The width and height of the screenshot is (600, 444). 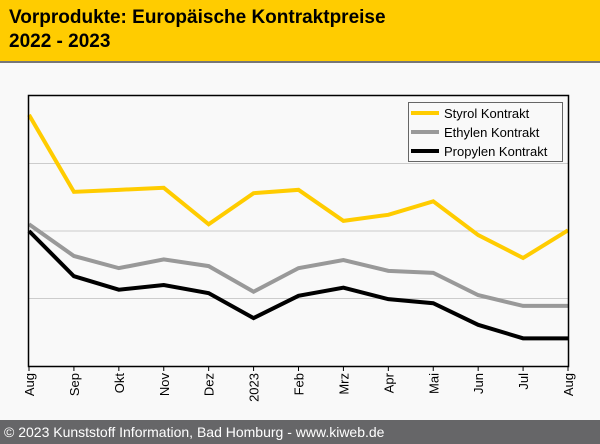 What do you see at coordinates (209, 384) in the screenshot?
I see `x-tick-label-4: Dez` at bounding box center [209, 384].